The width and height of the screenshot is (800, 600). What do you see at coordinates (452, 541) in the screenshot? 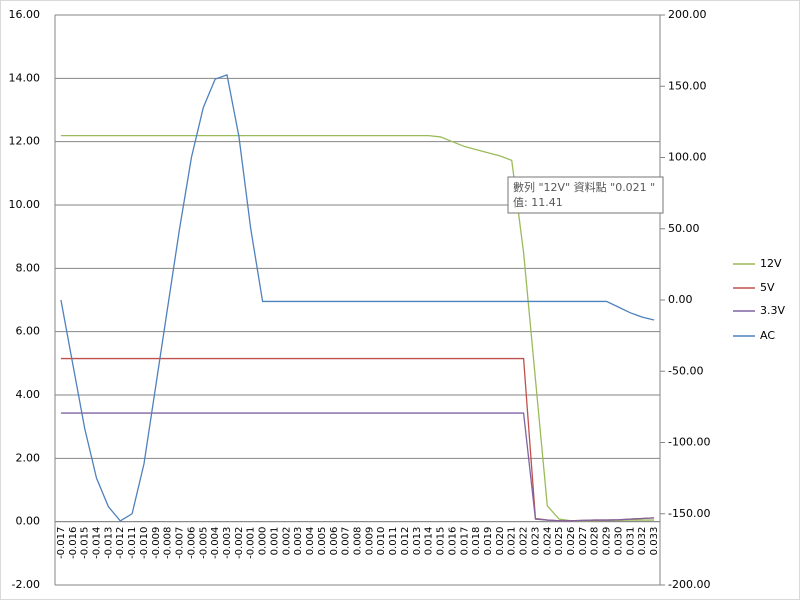
I see `x-tick-label: 0.016` at bounding box center [452, 541].